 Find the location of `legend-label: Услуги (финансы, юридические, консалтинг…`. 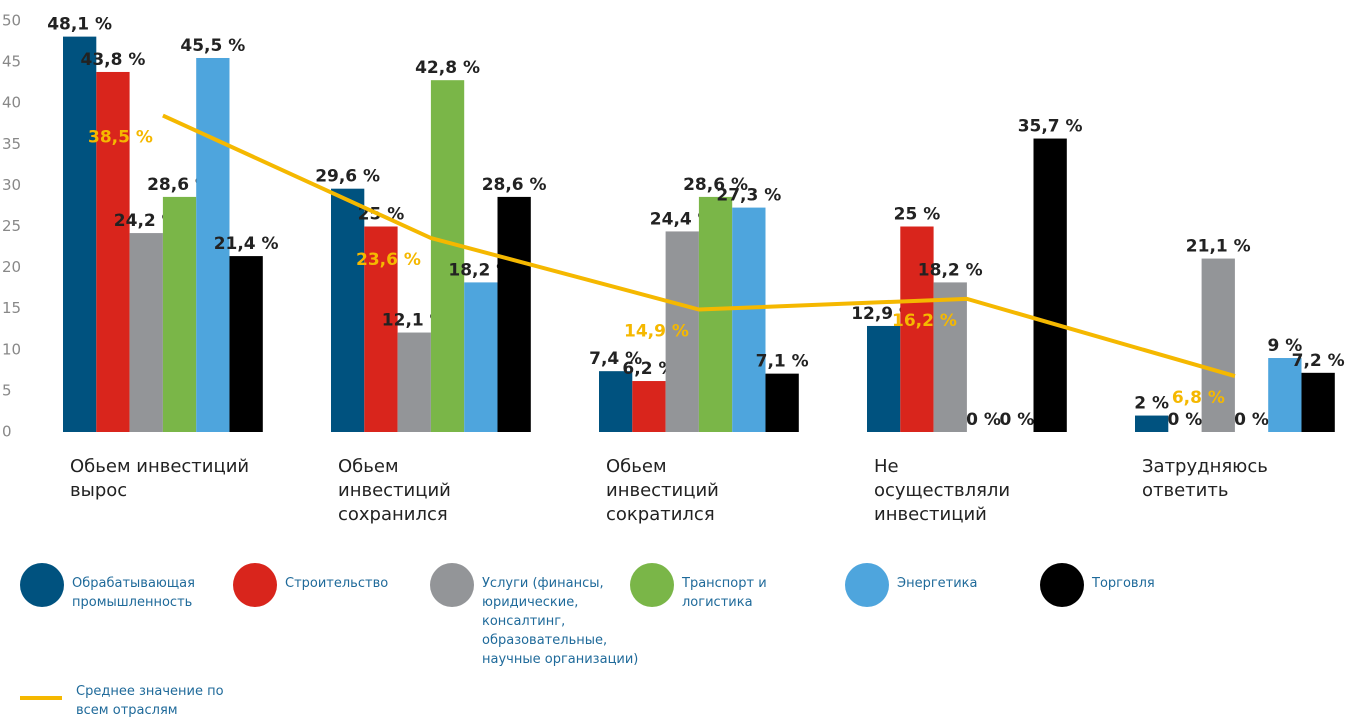

legend-label: Услуги (финансы, юридические, консалтинг… is located at coordinates (560, 621).